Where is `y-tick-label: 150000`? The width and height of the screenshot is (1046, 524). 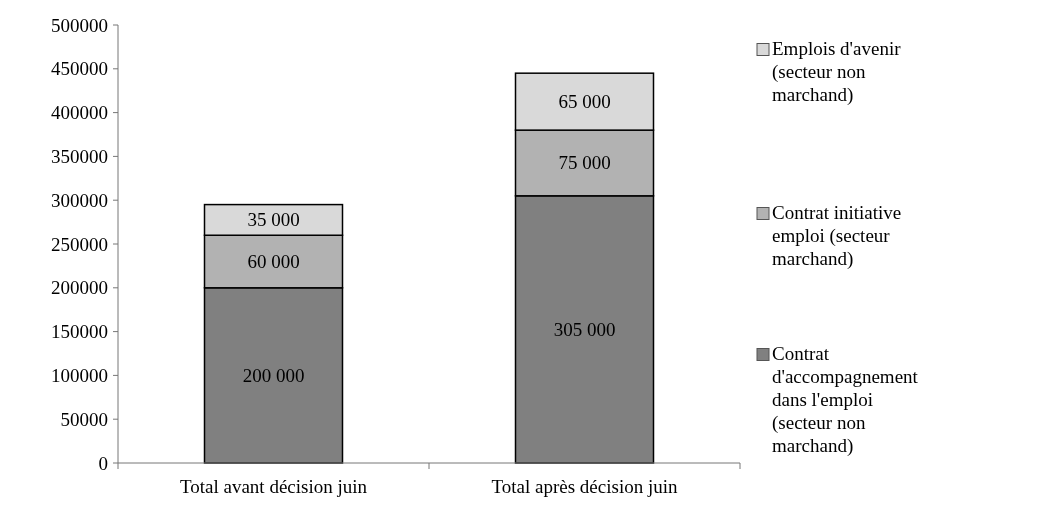 y-tick-label: 150000 is located at coordinates (79, 332).